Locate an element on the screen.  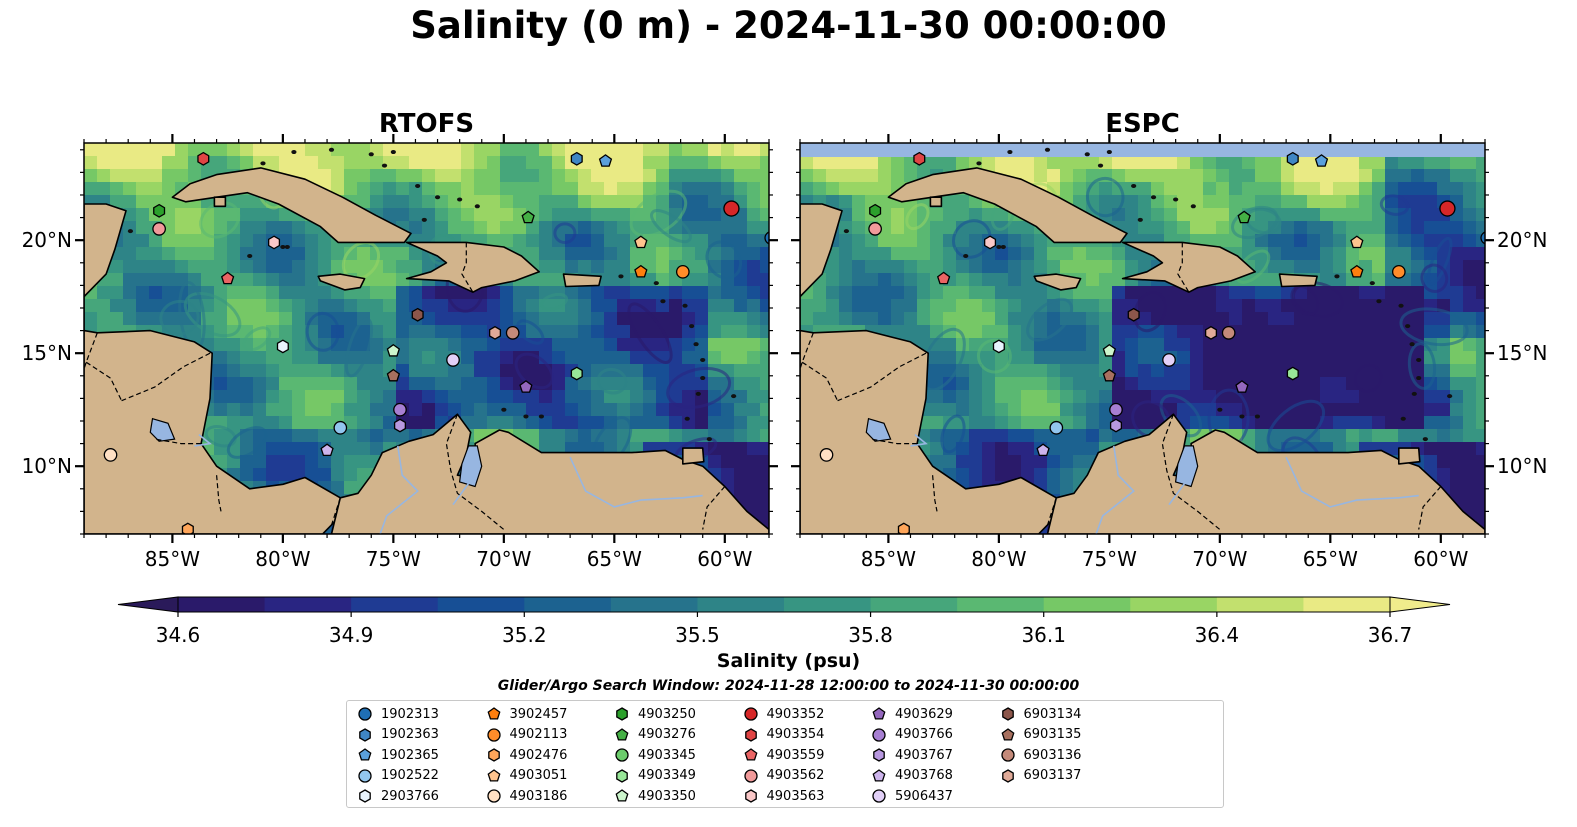
legend-label: 4903563 is located at coordinates (795, 796).